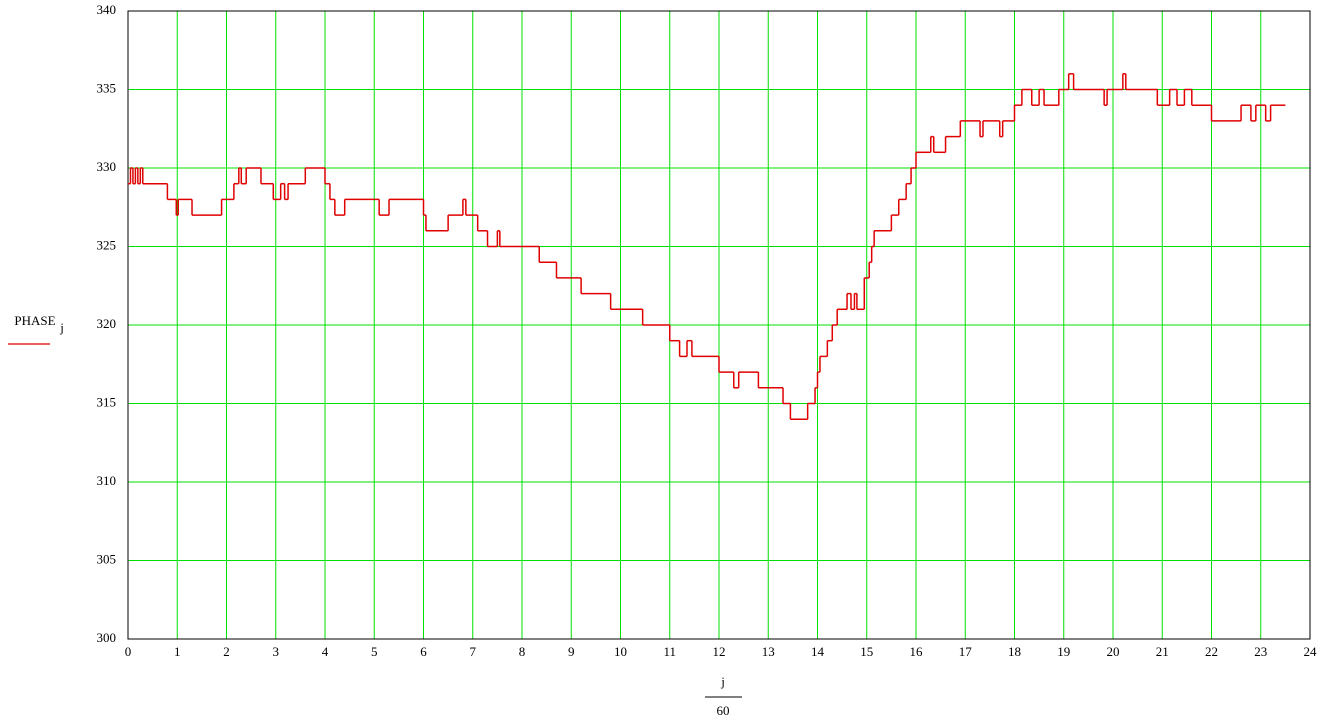 The image size is (1337, 719). I want to click on y-axis-label-subscript: j, so click(61, 327).